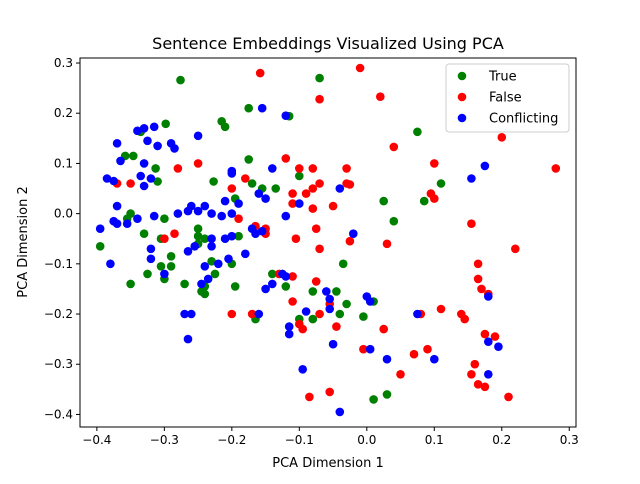 The height and width of the screenshot is (484, 640). What do you see at coordinates (366, 440) in the screenshot?
I see `x-tick-label: 0.0` at bounding box center [366, 440].